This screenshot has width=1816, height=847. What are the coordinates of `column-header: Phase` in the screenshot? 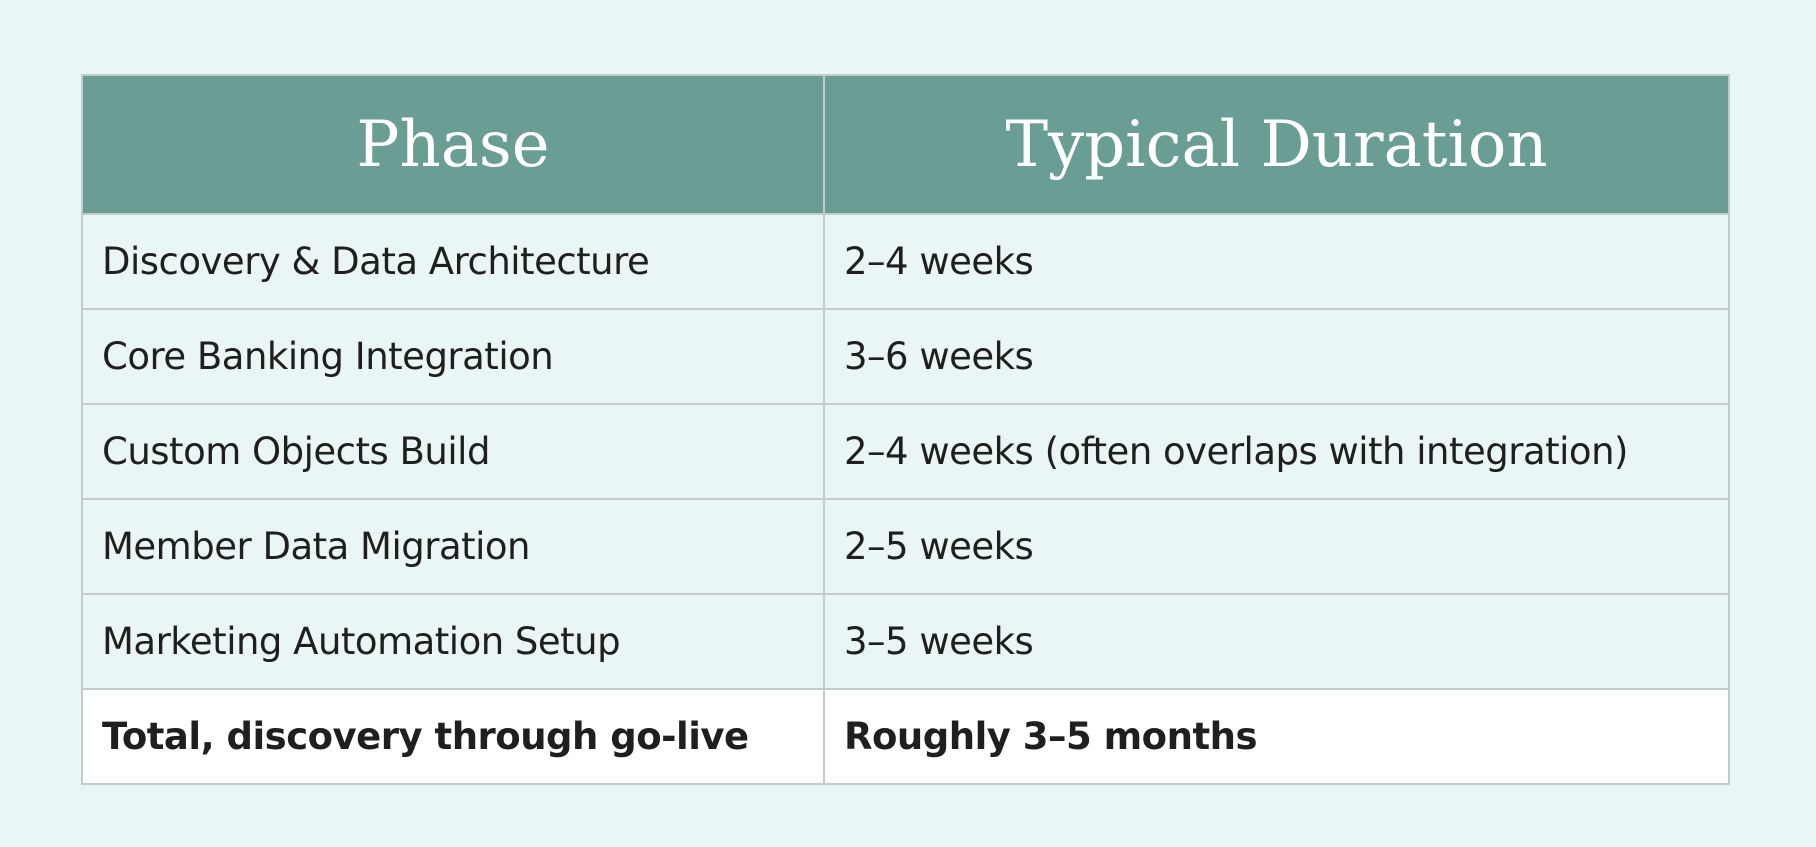 It's located at (453, 144).